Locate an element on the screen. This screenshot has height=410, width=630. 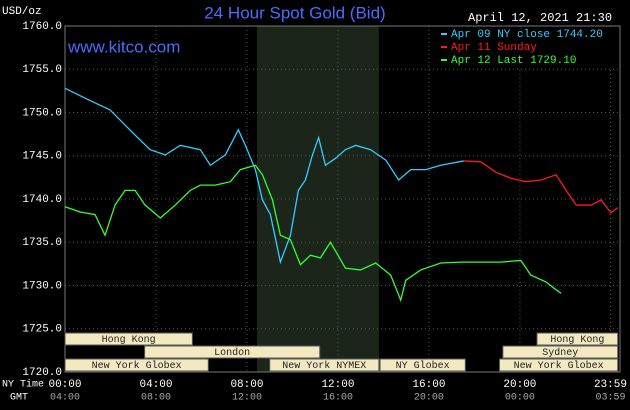
gmt-tick-label: 08:00 is located at coordinates (156, 398).